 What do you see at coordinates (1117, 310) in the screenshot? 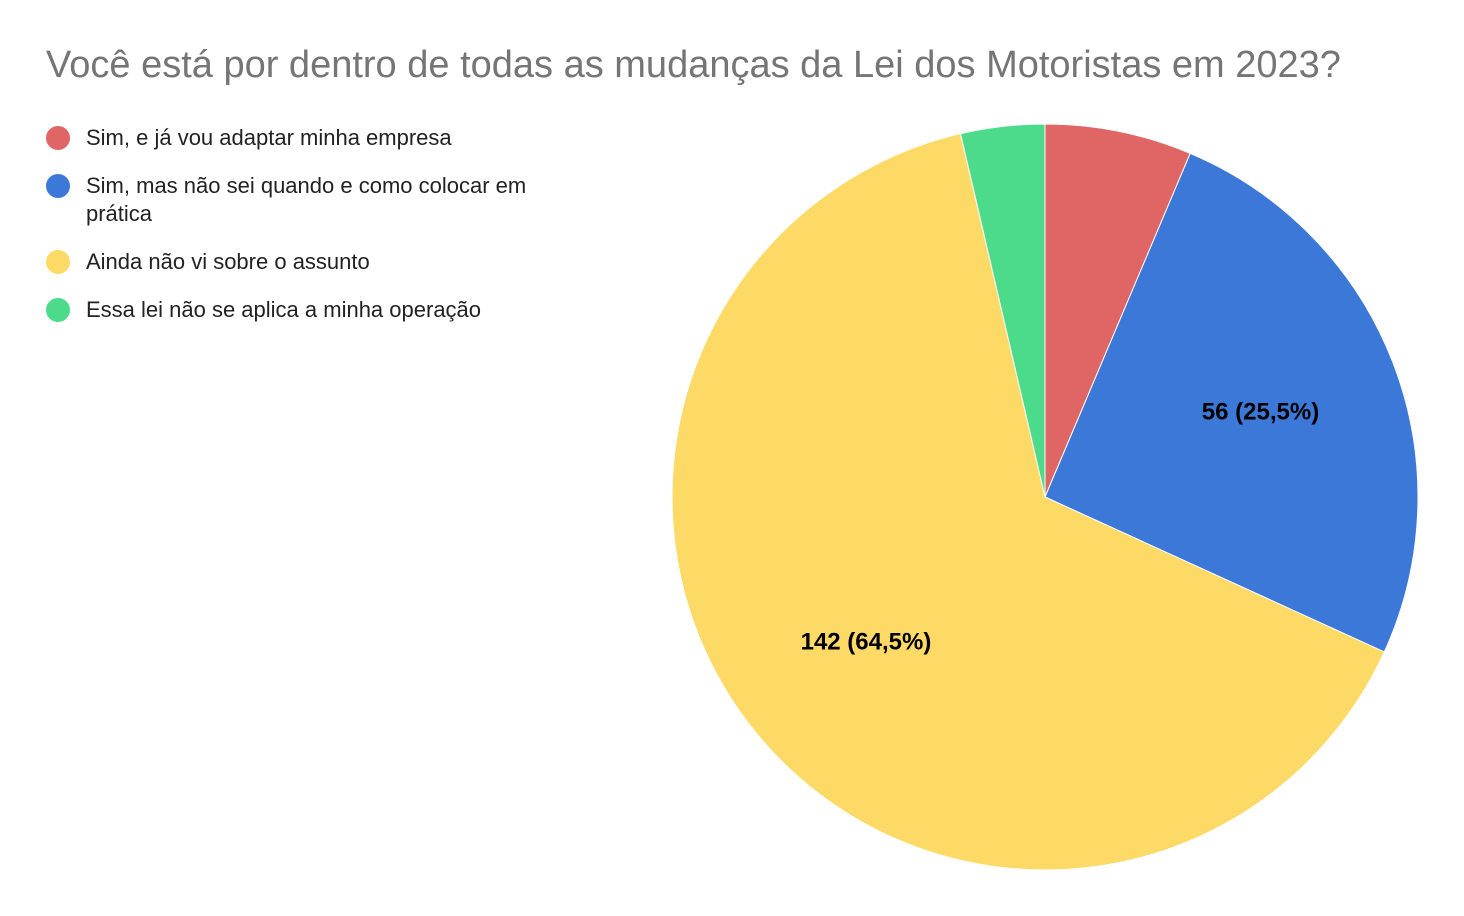
I see `pie-slice-sim-adaptar` at bounding box center [1117, 310].